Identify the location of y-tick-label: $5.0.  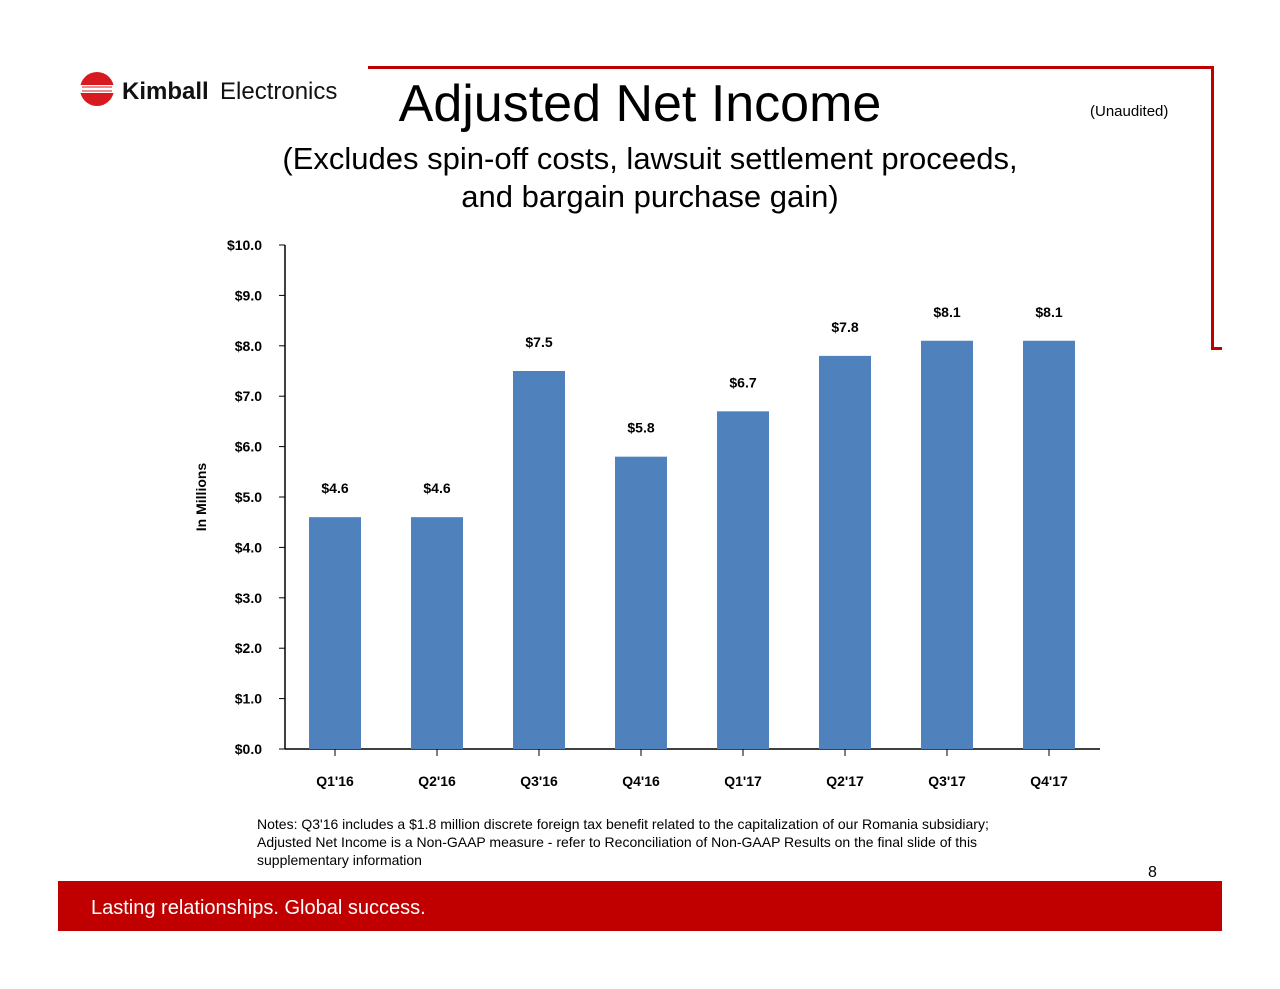
(248, 497).